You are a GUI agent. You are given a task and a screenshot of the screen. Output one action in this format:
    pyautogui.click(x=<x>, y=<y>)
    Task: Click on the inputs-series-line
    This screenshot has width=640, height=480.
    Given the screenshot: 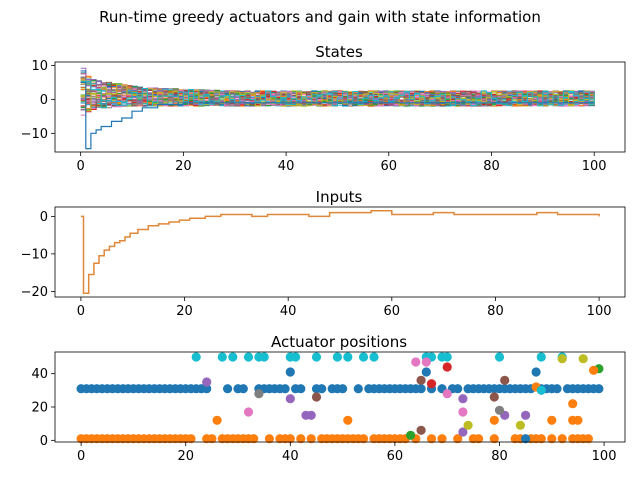 What is the action you would take?
    pyautogui.click(x=340, y=252)
    